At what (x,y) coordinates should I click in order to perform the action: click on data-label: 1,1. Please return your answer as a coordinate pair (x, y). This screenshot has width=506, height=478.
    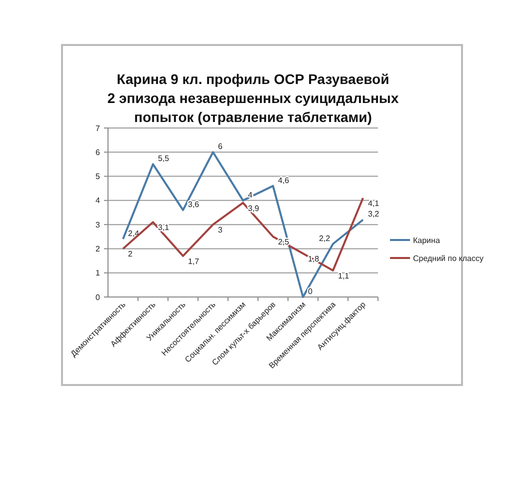
    Looking at the image, I should click on (344, 275).